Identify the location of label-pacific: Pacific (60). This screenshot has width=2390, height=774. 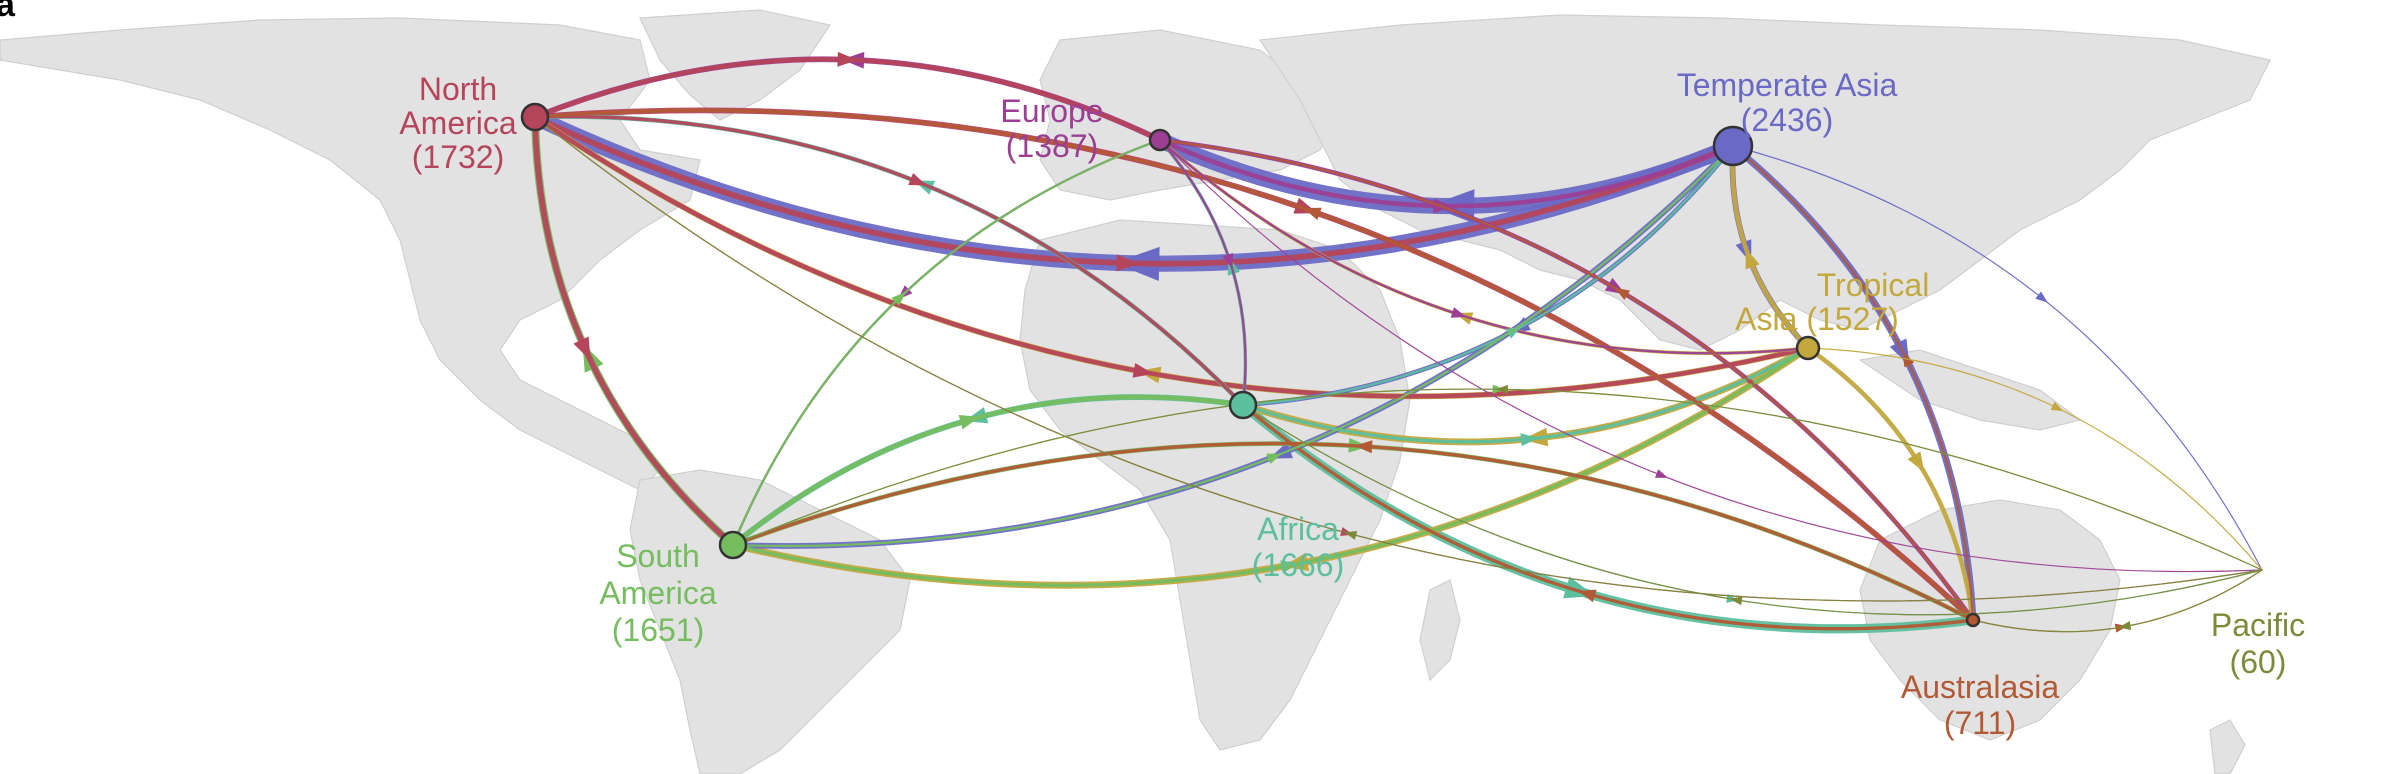
(2258, 643).